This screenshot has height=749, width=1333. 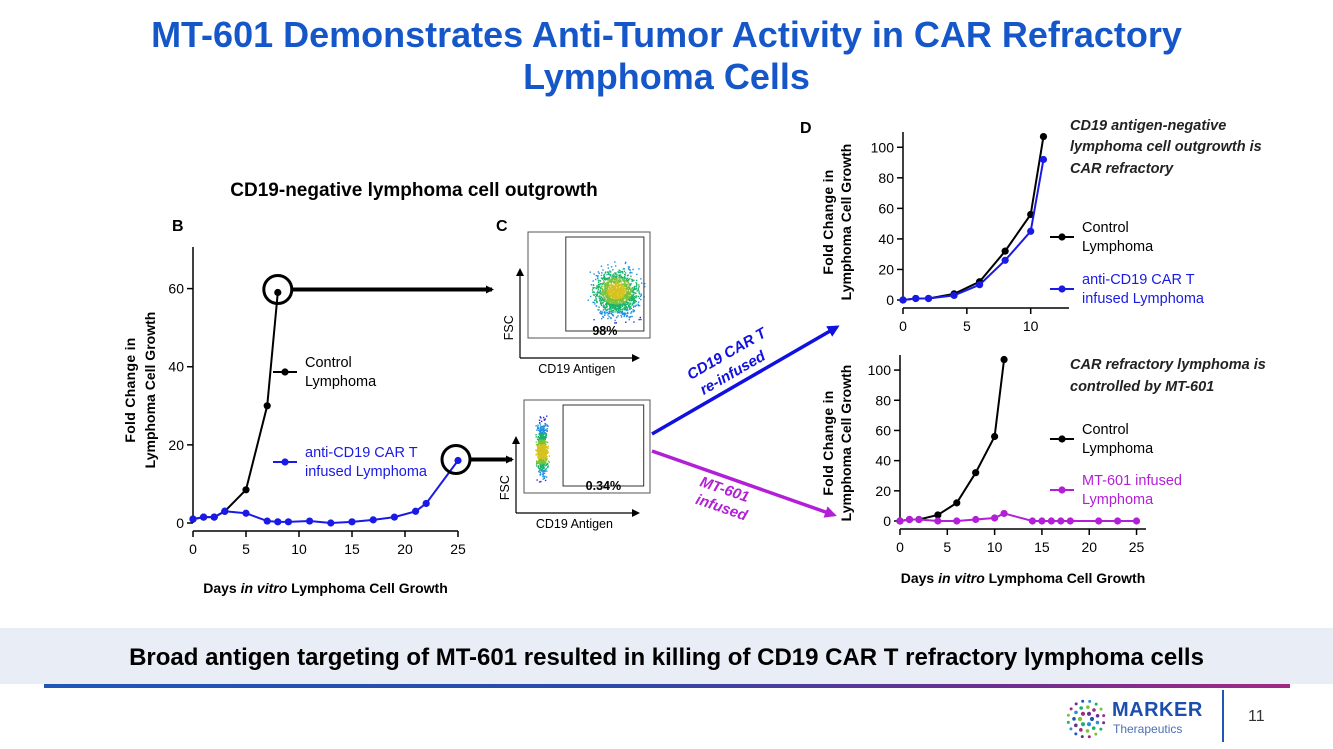 I want to click on flow-x-label: CD19 Antigen, so click(x=574, y=524).